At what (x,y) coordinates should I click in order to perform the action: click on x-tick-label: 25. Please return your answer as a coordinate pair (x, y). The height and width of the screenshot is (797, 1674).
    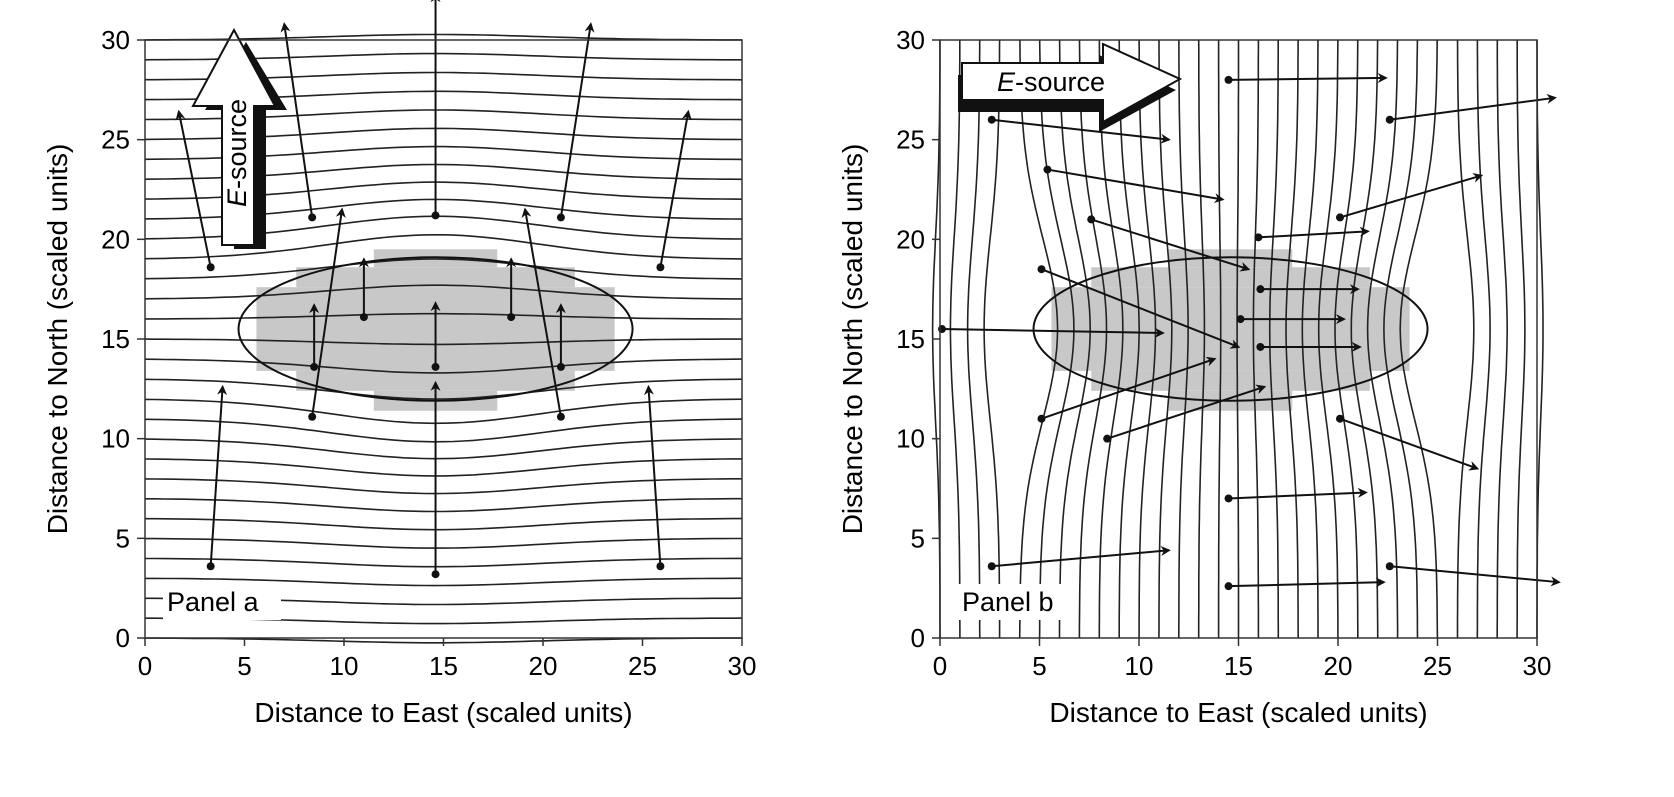
    Looking at the image, I should click on (1437, 666).